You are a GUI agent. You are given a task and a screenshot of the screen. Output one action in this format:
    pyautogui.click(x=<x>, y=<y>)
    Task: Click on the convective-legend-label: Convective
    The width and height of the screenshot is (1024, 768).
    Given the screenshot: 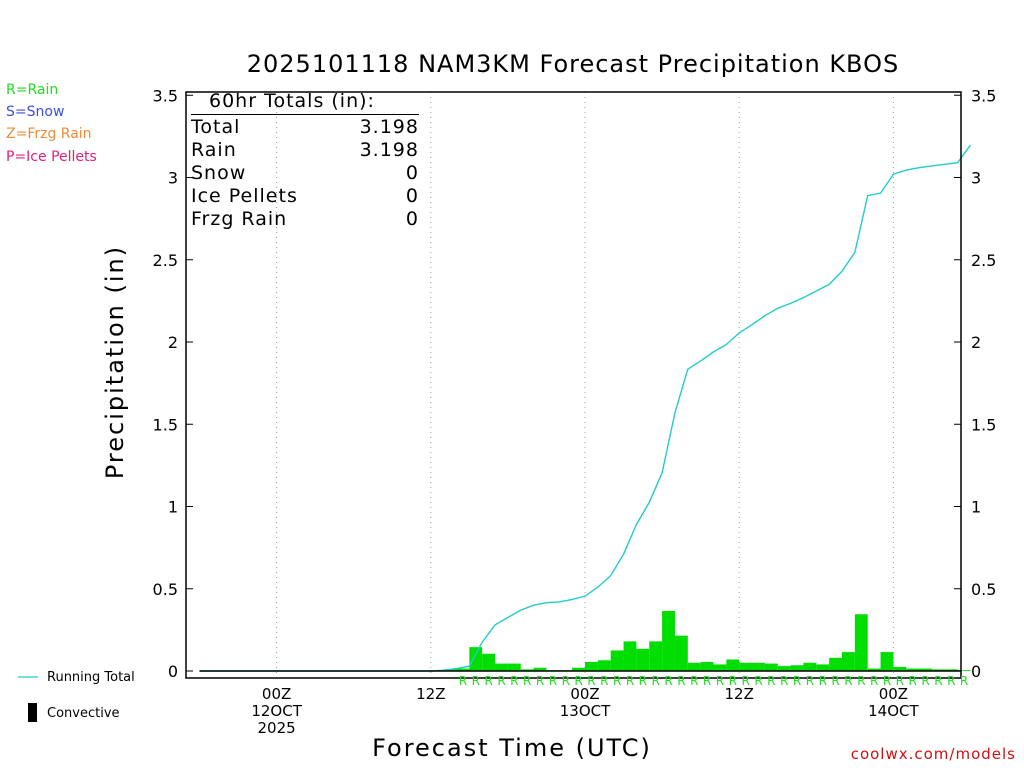 What is the action you would take?
    pyautogui.click(x=83, y=713)
    